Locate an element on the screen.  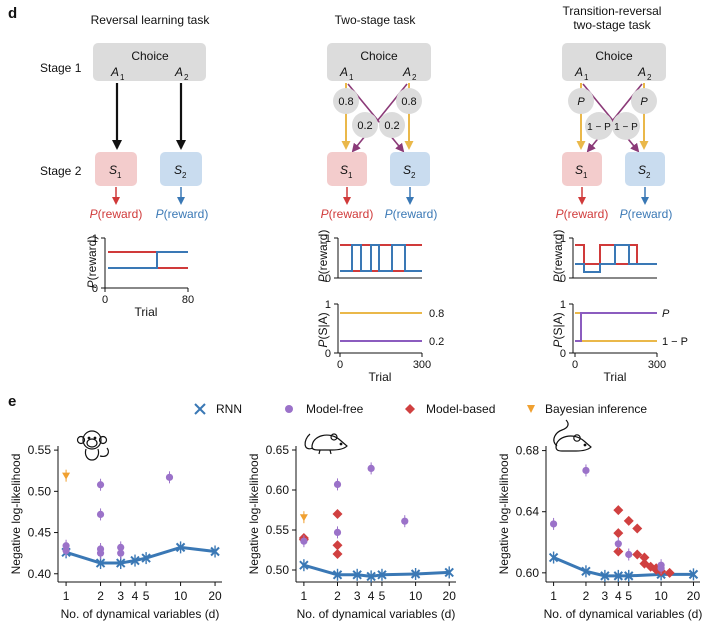
prob-label-a1-common: 0.8 is located at coordinates (345, 102).